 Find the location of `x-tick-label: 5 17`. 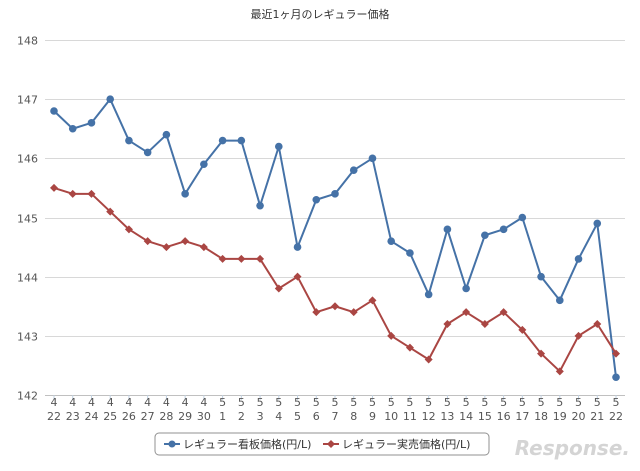

x-tick-label: 5 17 is located at coordinates (522, 409).